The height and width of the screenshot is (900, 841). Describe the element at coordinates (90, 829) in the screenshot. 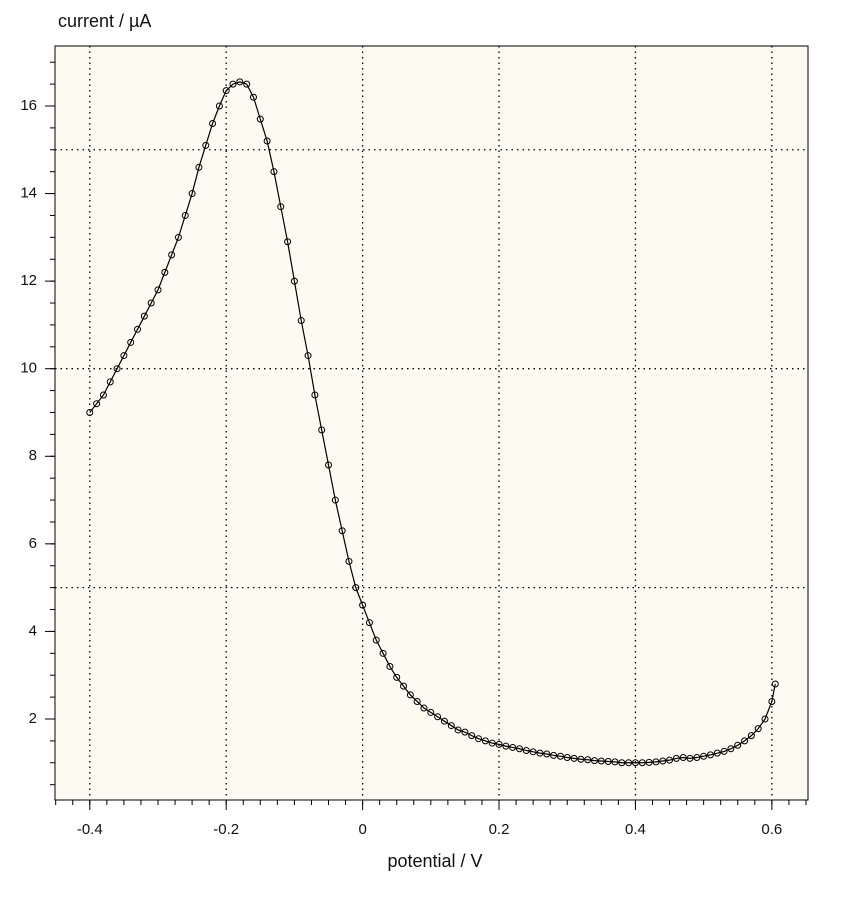

I see `x-tick-label: -0.4` at that location.